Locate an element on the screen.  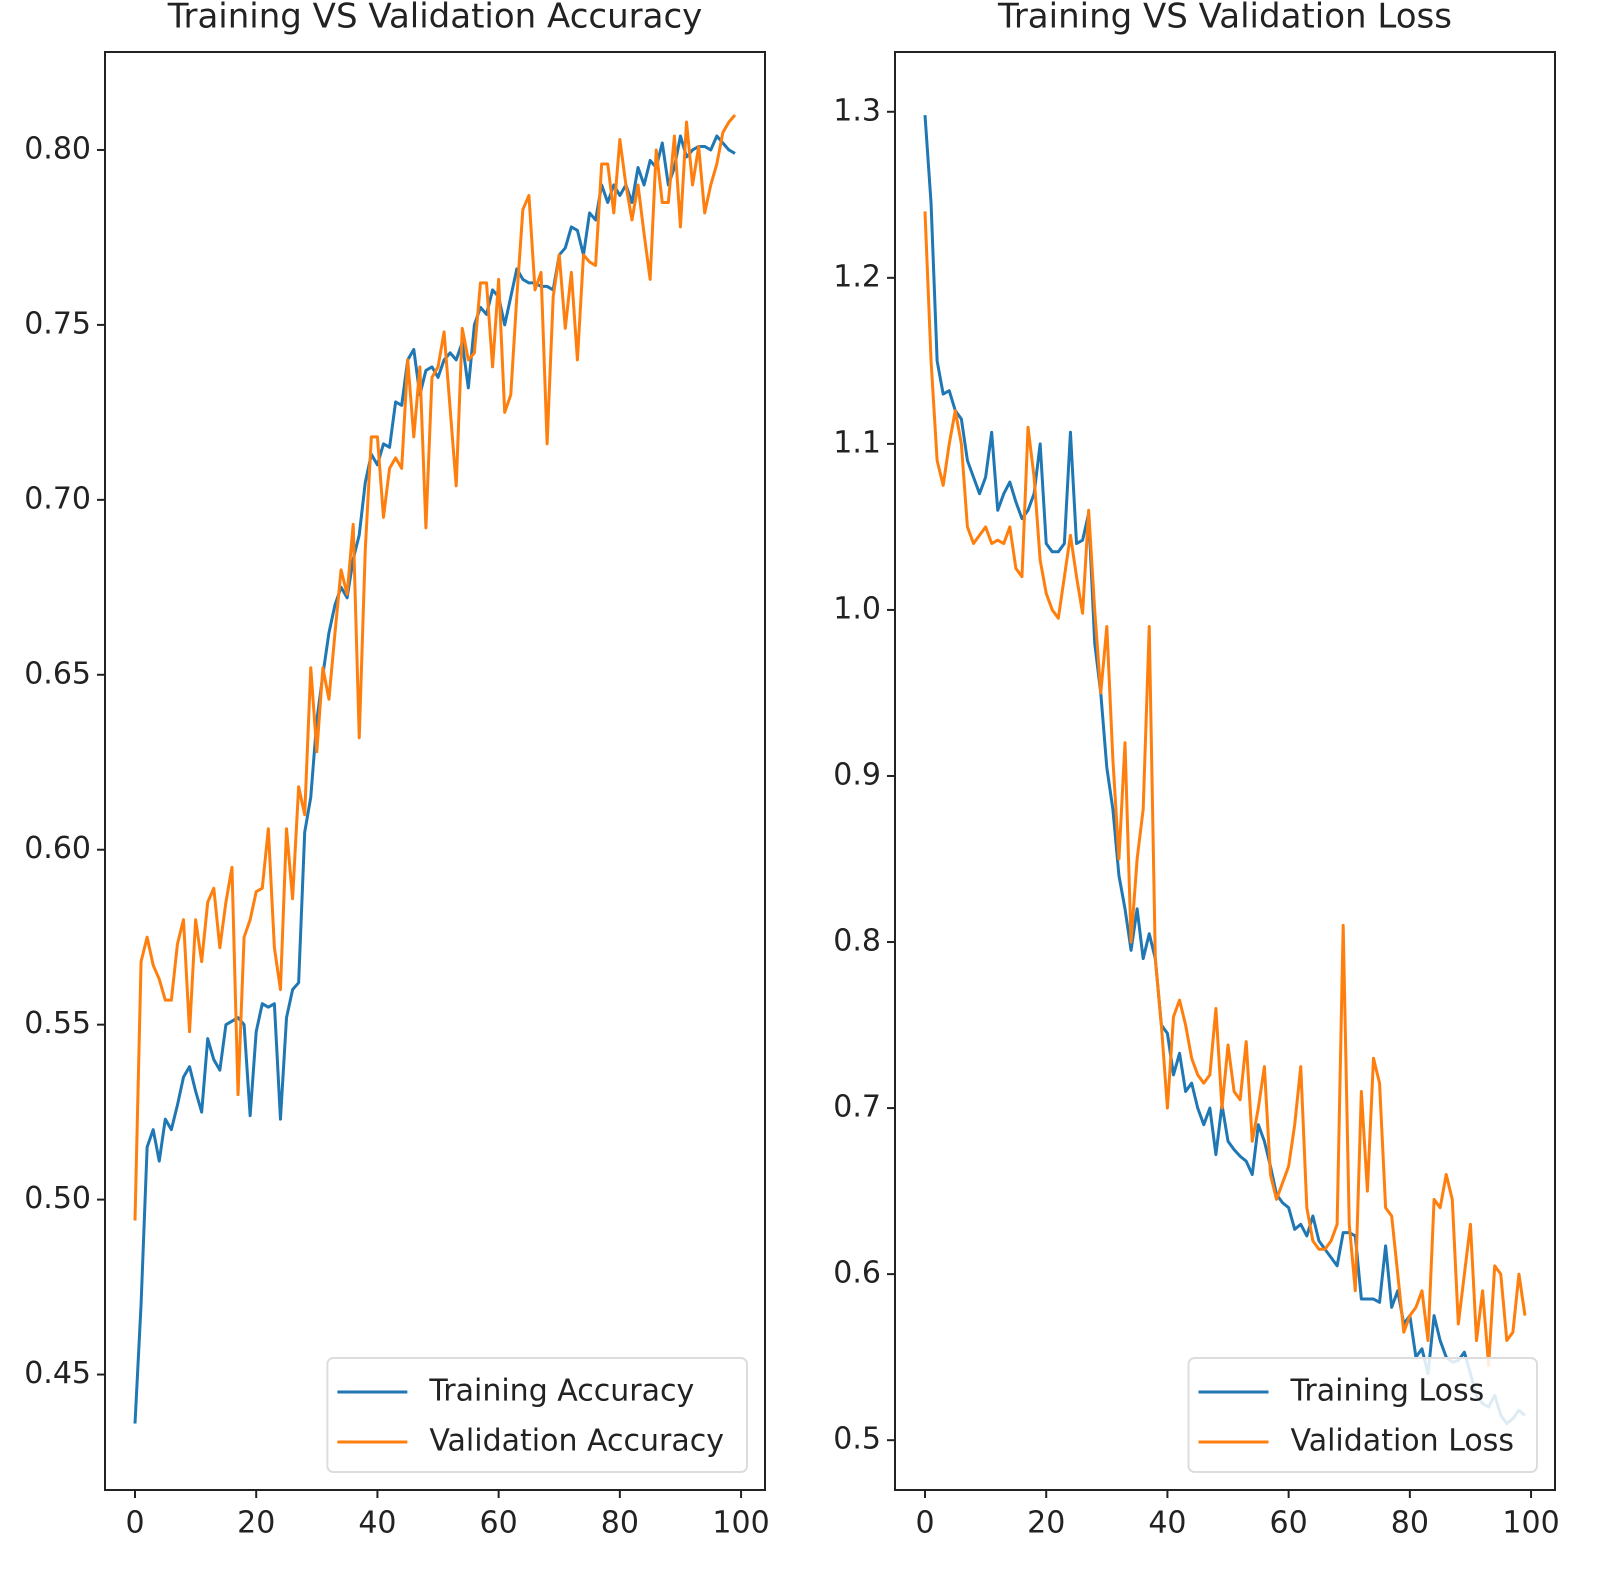
y-tick-label: 0.45 is located at coordinates (57, 1373).